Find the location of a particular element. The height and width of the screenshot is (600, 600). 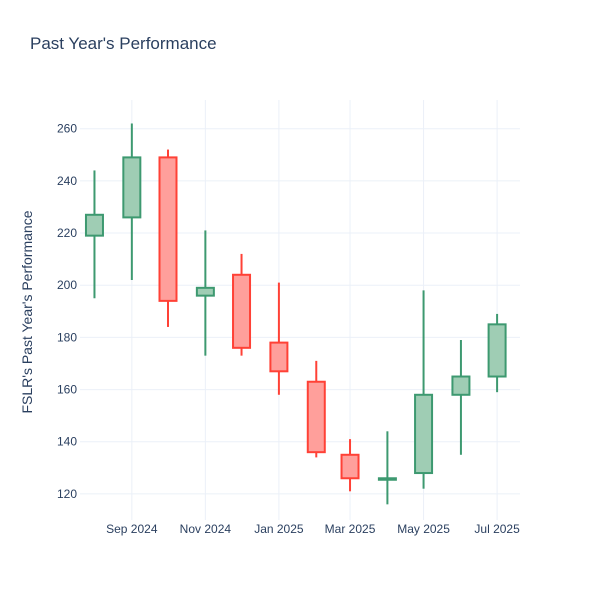

y-axis-title: FSLR's Past Year's Performance is located at coordinates (27, 311).